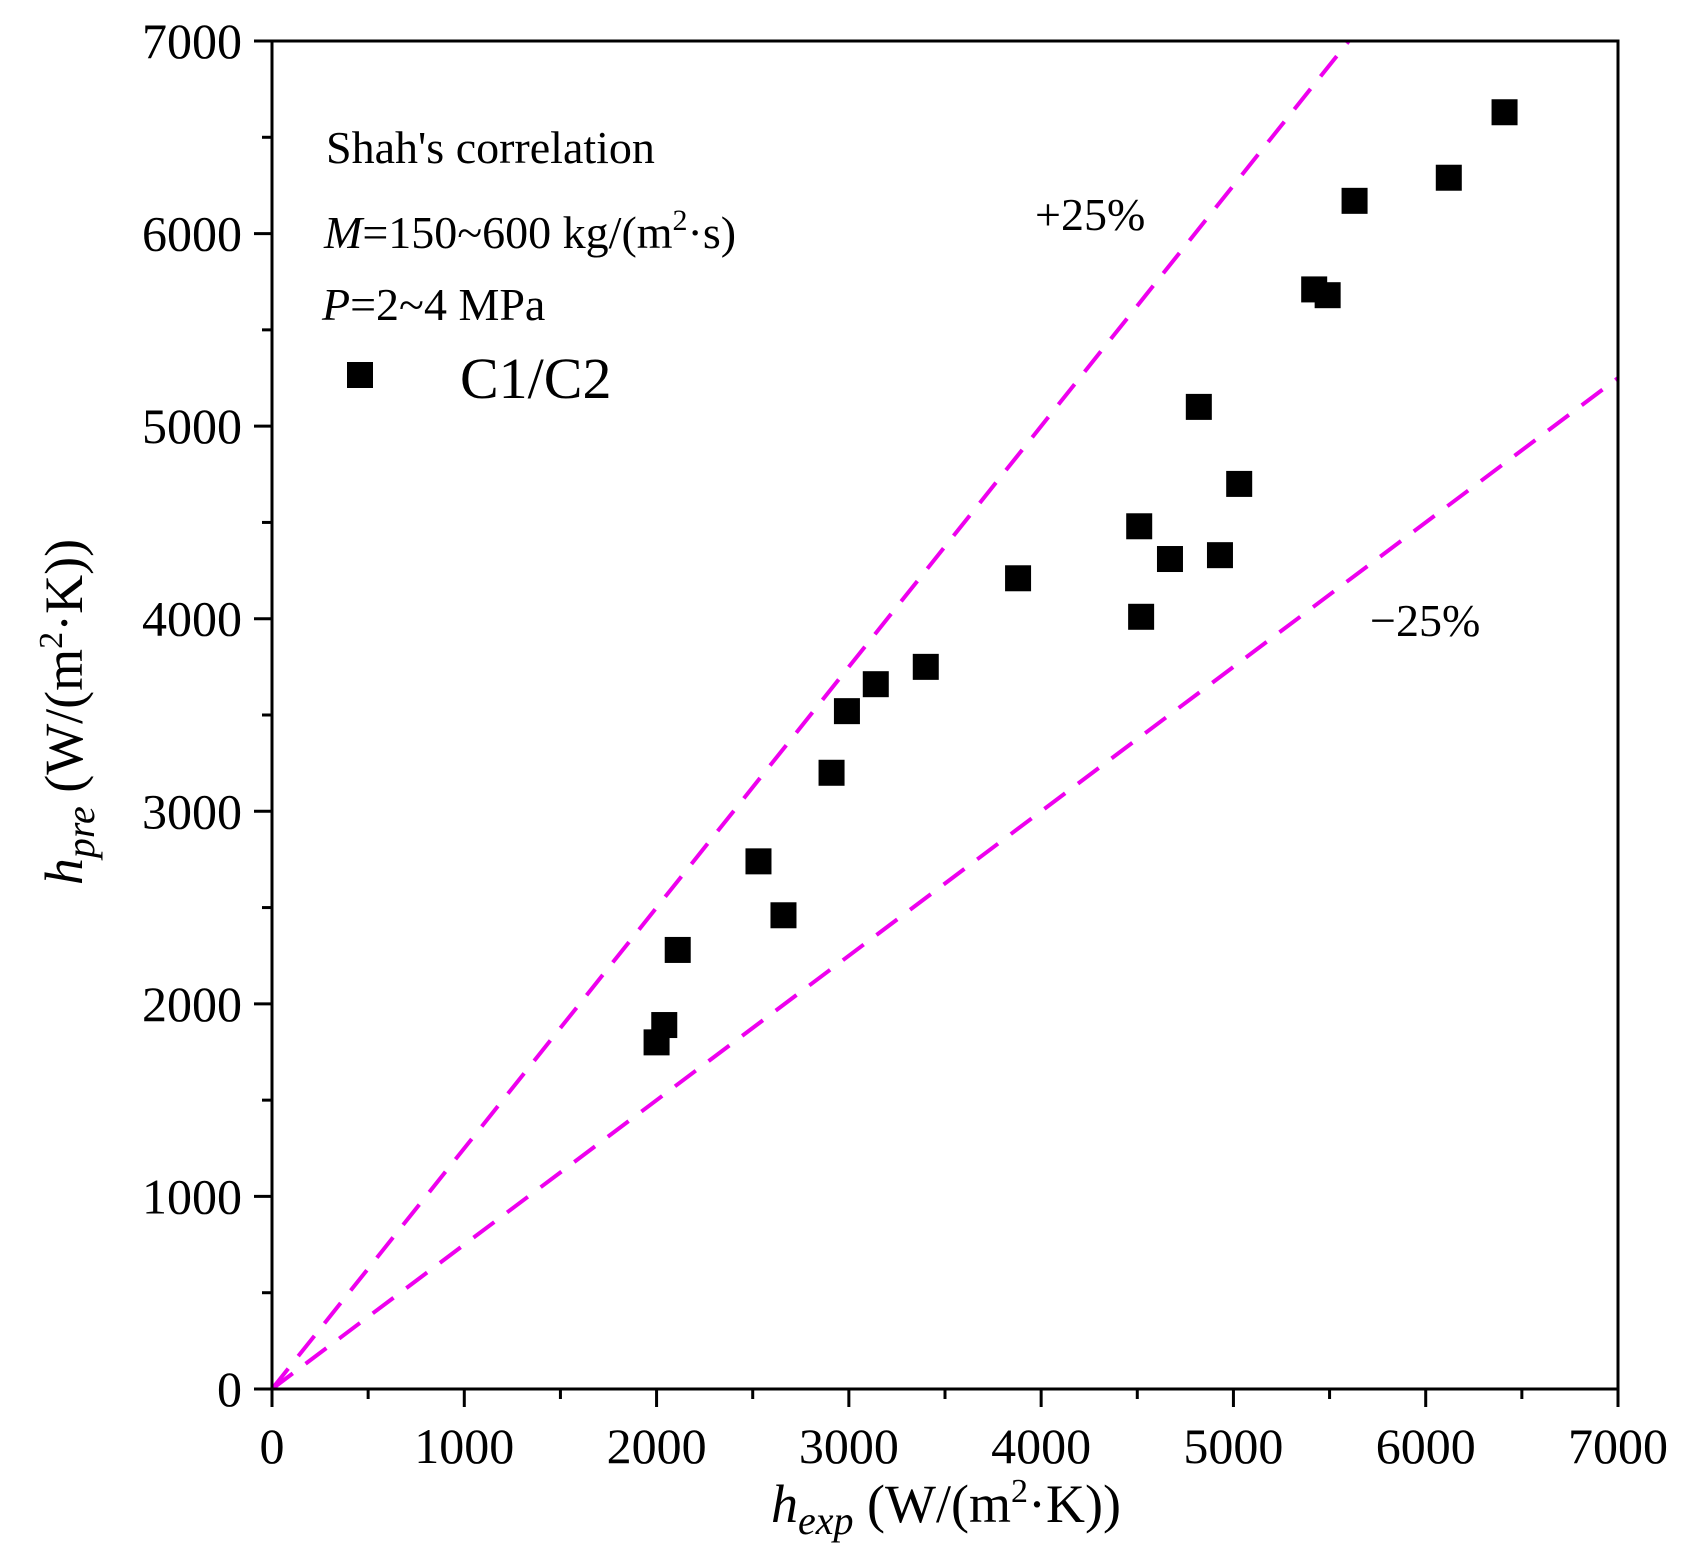 This screenshot has width=1688, height=1561. What do you see at coordinates (192, 811) in the screenshot?
I see `y-tick-label: 3000` at bounding box center [192, 811].